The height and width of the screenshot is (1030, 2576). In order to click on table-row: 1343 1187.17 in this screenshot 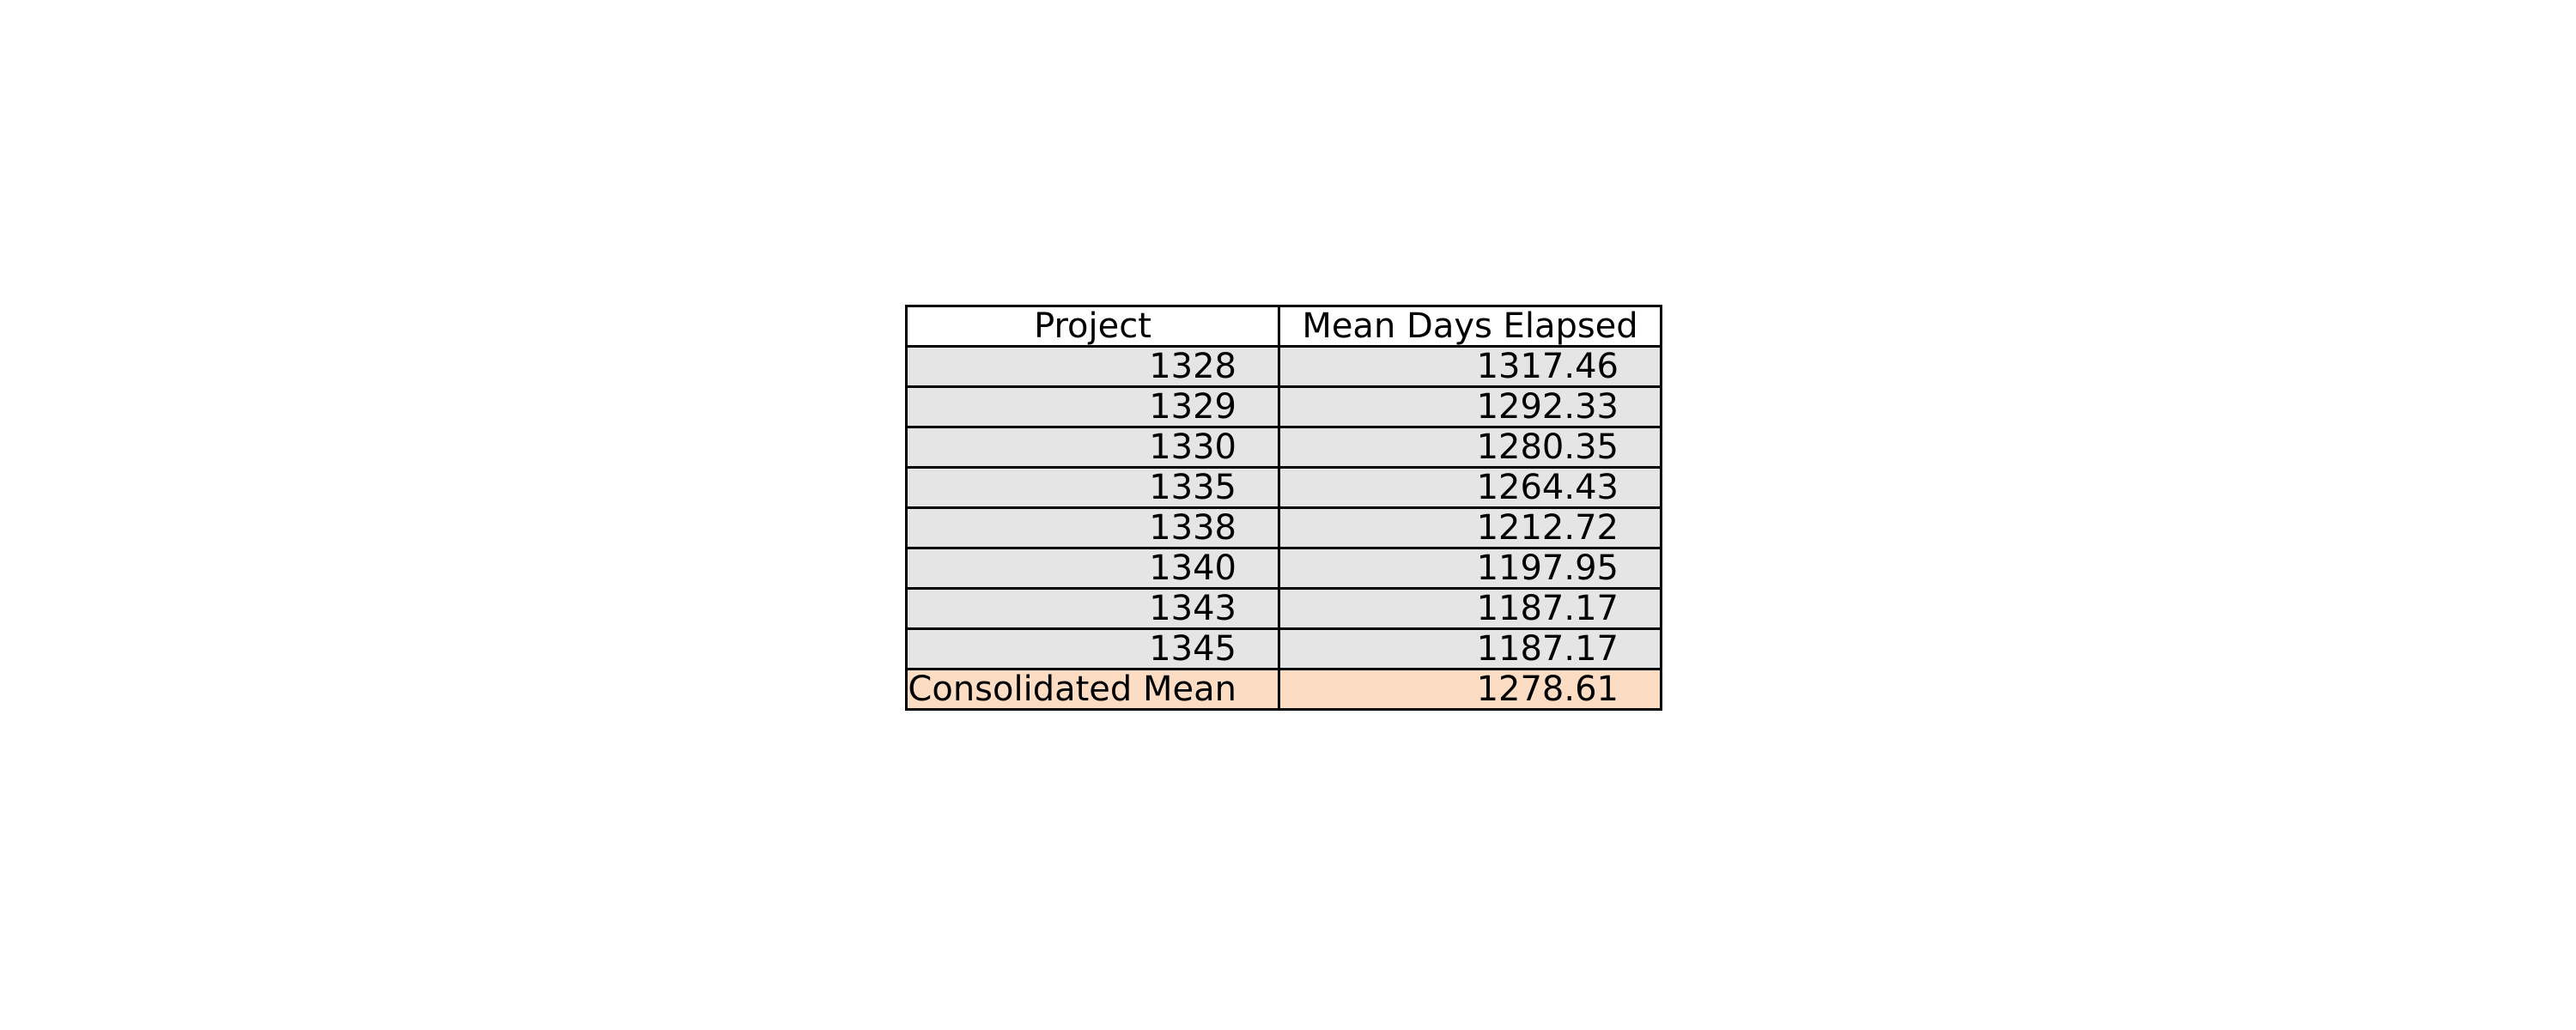, I will do `click(1283, 608)`.